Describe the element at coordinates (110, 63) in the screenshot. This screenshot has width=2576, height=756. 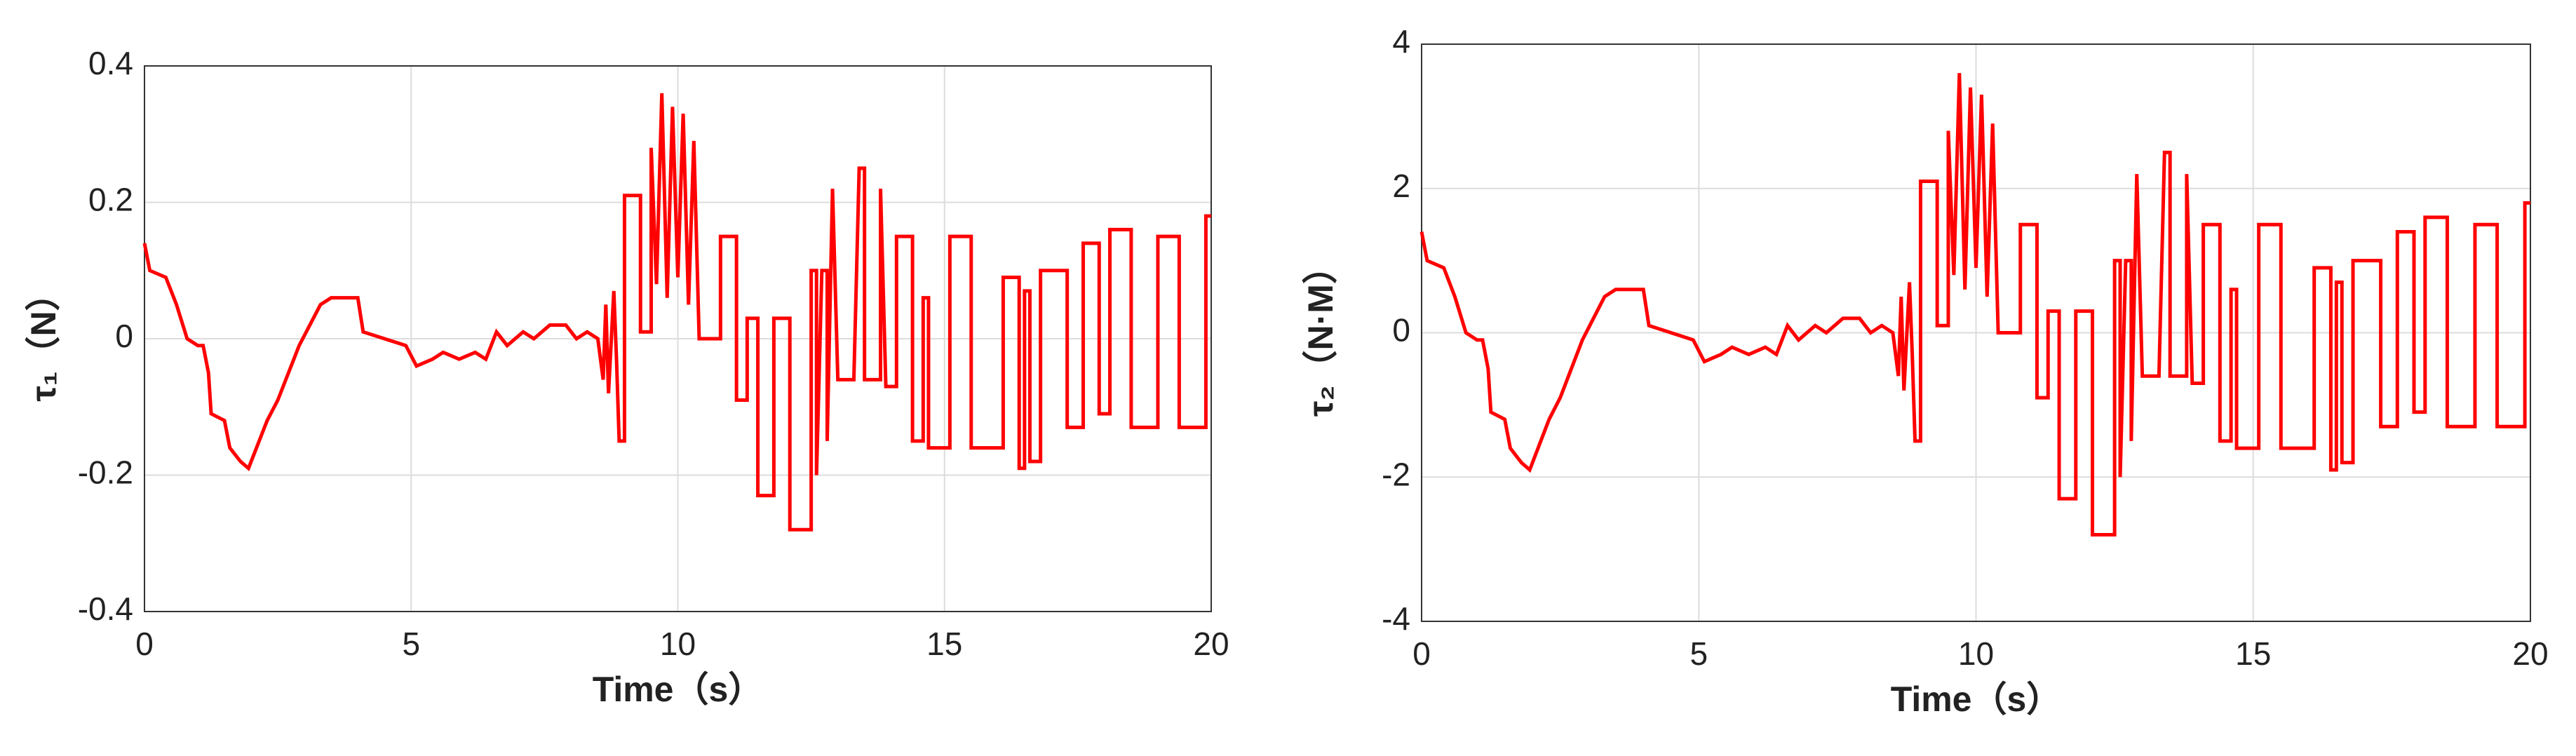
I see `y-tick-label: 0.4` at that location.